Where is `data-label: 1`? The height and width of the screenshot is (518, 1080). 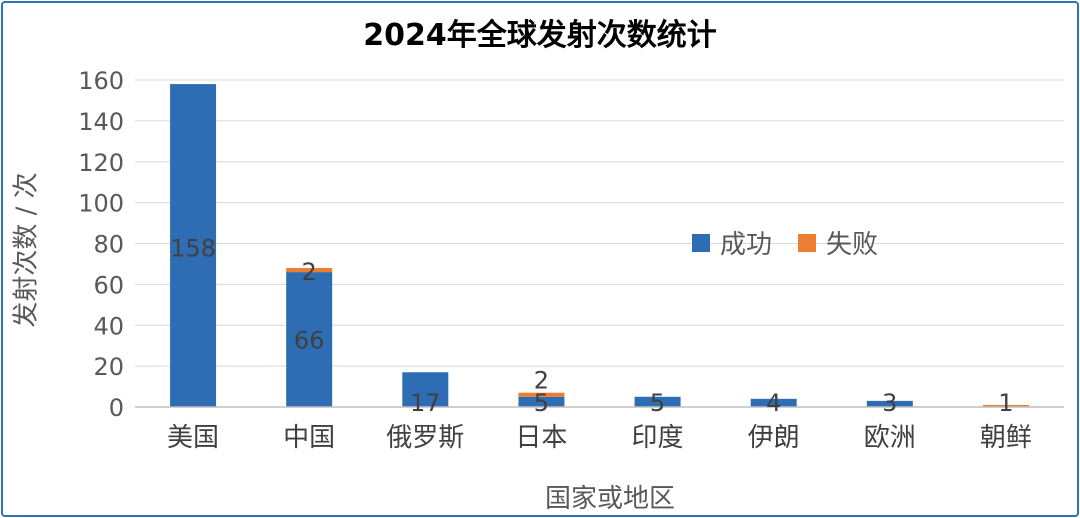
data-label: 1 is located at coordinates (1005, 403).